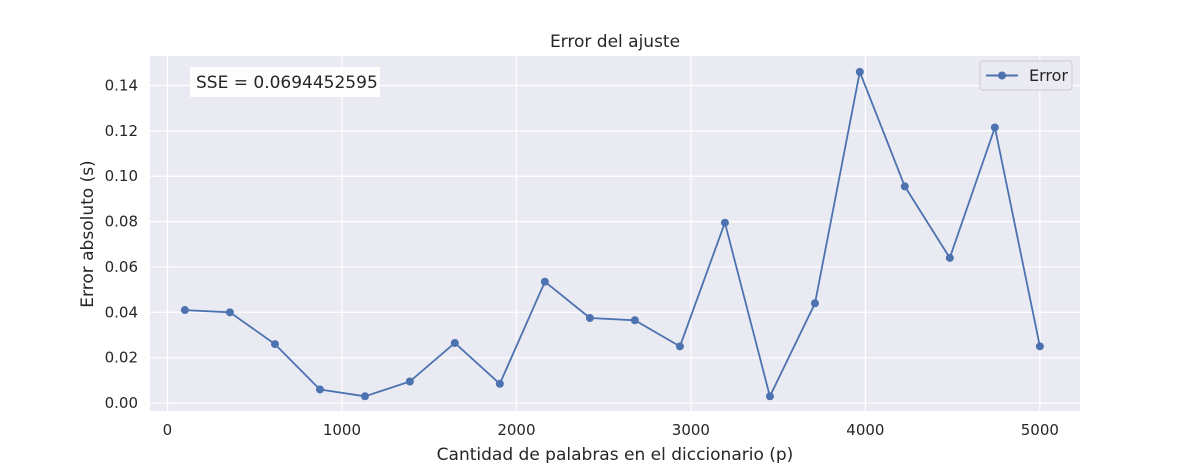 The image size is (1200, 463). I want to click on legend-box, so click(1026, 75).